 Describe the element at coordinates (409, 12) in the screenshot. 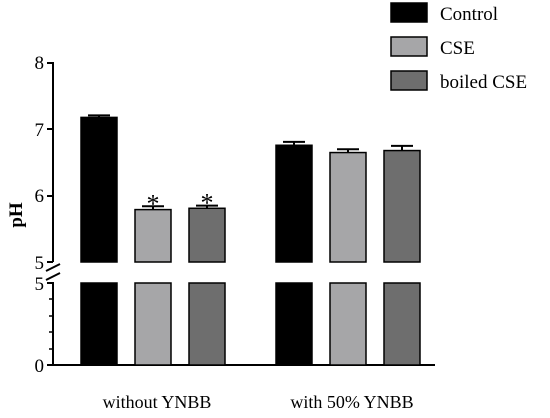

I see `legend-swatch-control` at that location.